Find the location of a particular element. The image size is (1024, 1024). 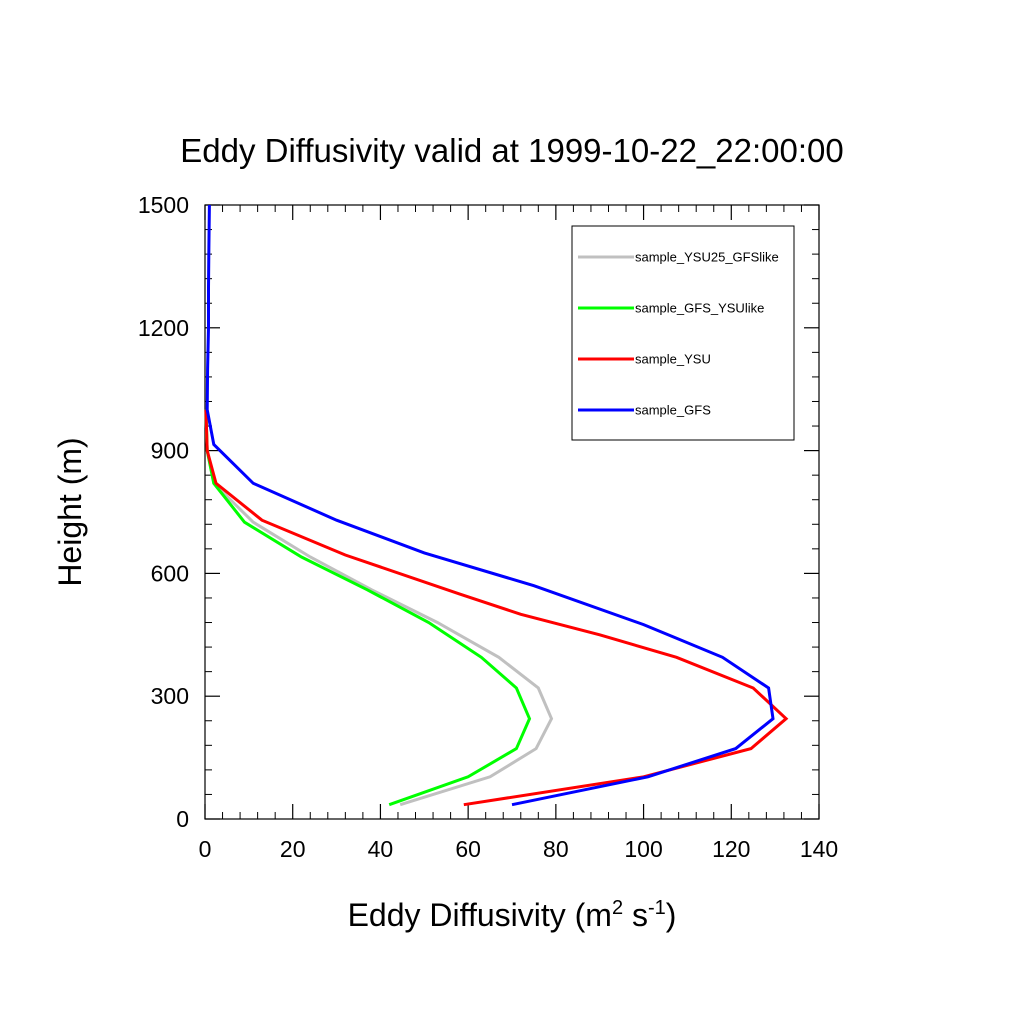

legend-label: sample_YSU25_GFSlike is located at coordinates (707, 257).